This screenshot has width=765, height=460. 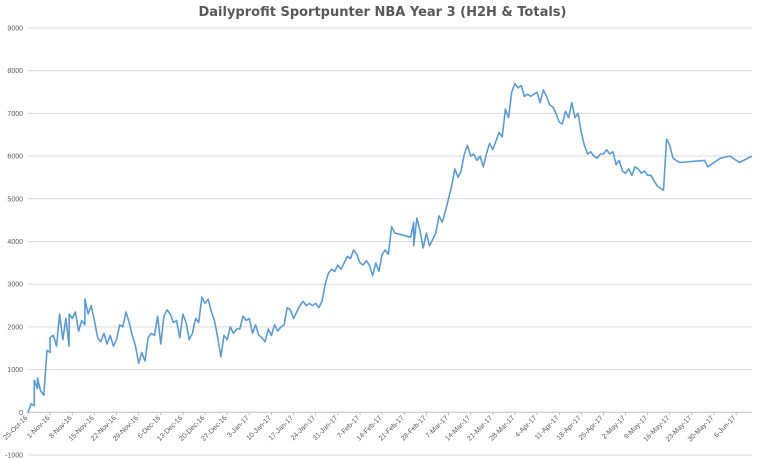 I want to click on y-tick-label: 9000, so click(x=15, y=29).